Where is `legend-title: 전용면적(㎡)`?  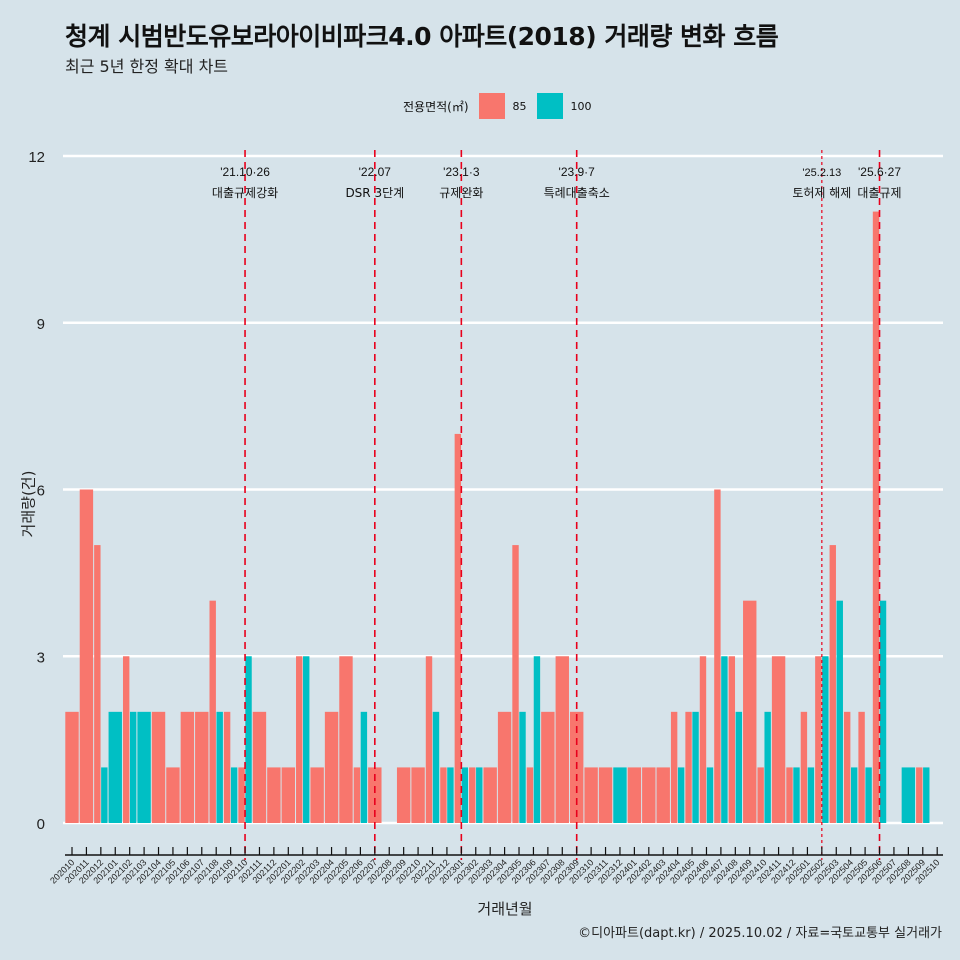
legend-title: 전용면적(㎡) is located at coordinates (436, 106).